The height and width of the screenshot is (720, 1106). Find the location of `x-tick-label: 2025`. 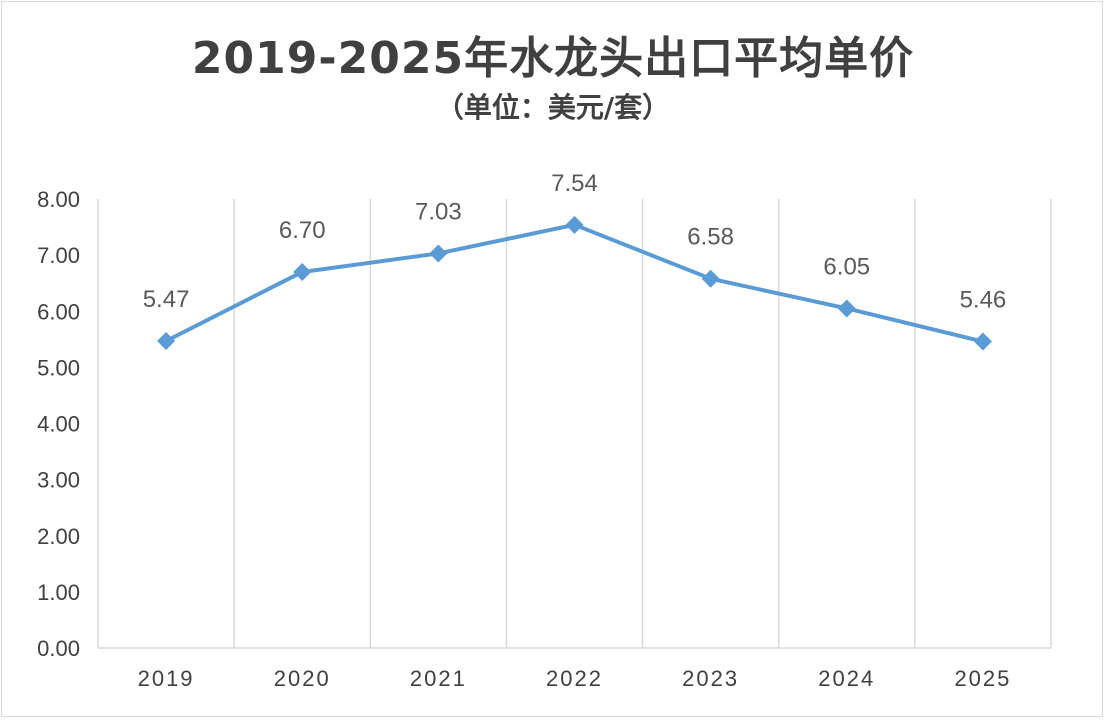

x-tick-label: 2025 is located at coordinates (982, 678).